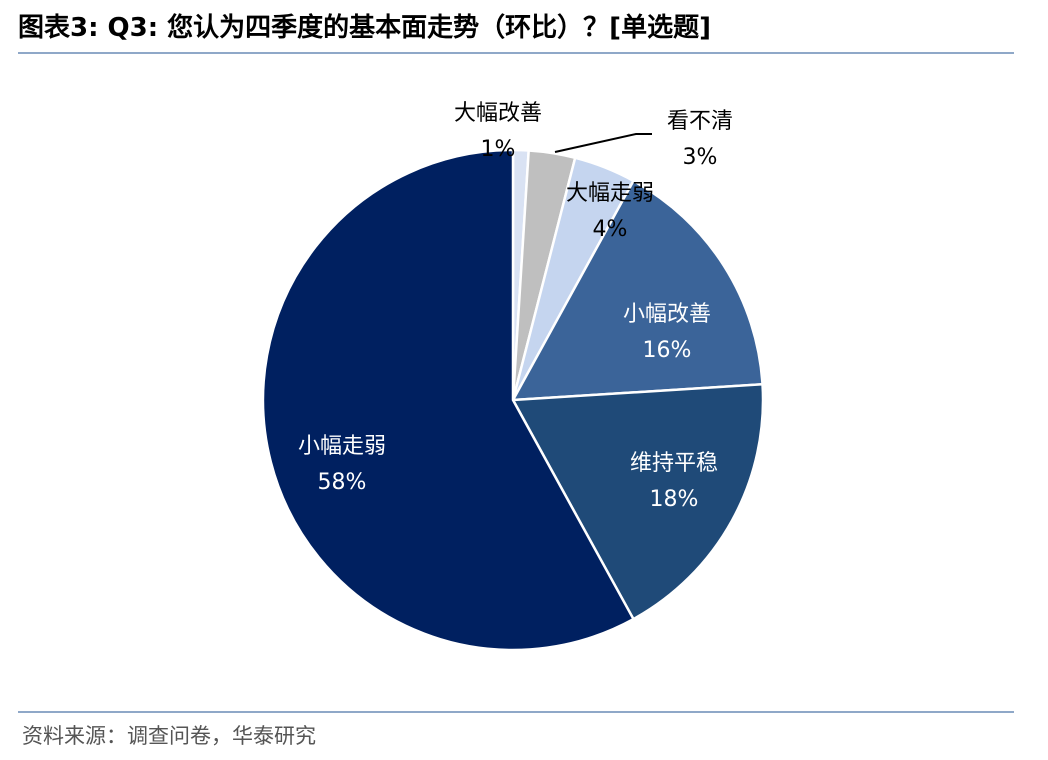 The height and width of the screenshot is (760, 1048). I want to click on leader-lines, so click(603, 143).